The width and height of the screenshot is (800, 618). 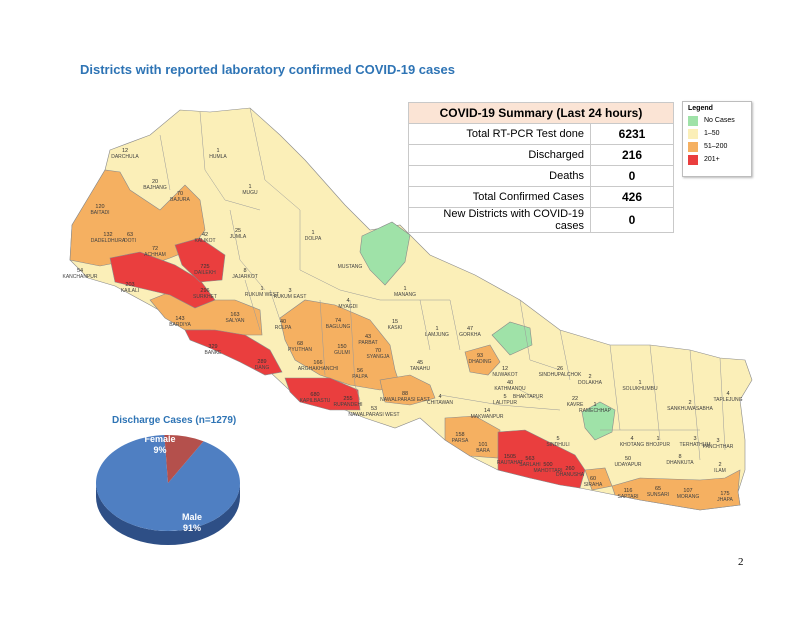 I want to click on district-name: LAMJUNG, so click(x=437, y=335).